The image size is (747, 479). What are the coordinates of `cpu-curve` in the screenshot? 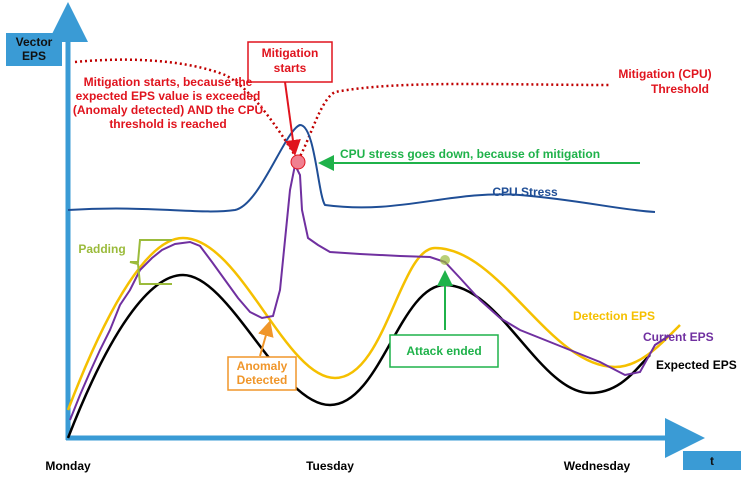 It's located at (361, 168).